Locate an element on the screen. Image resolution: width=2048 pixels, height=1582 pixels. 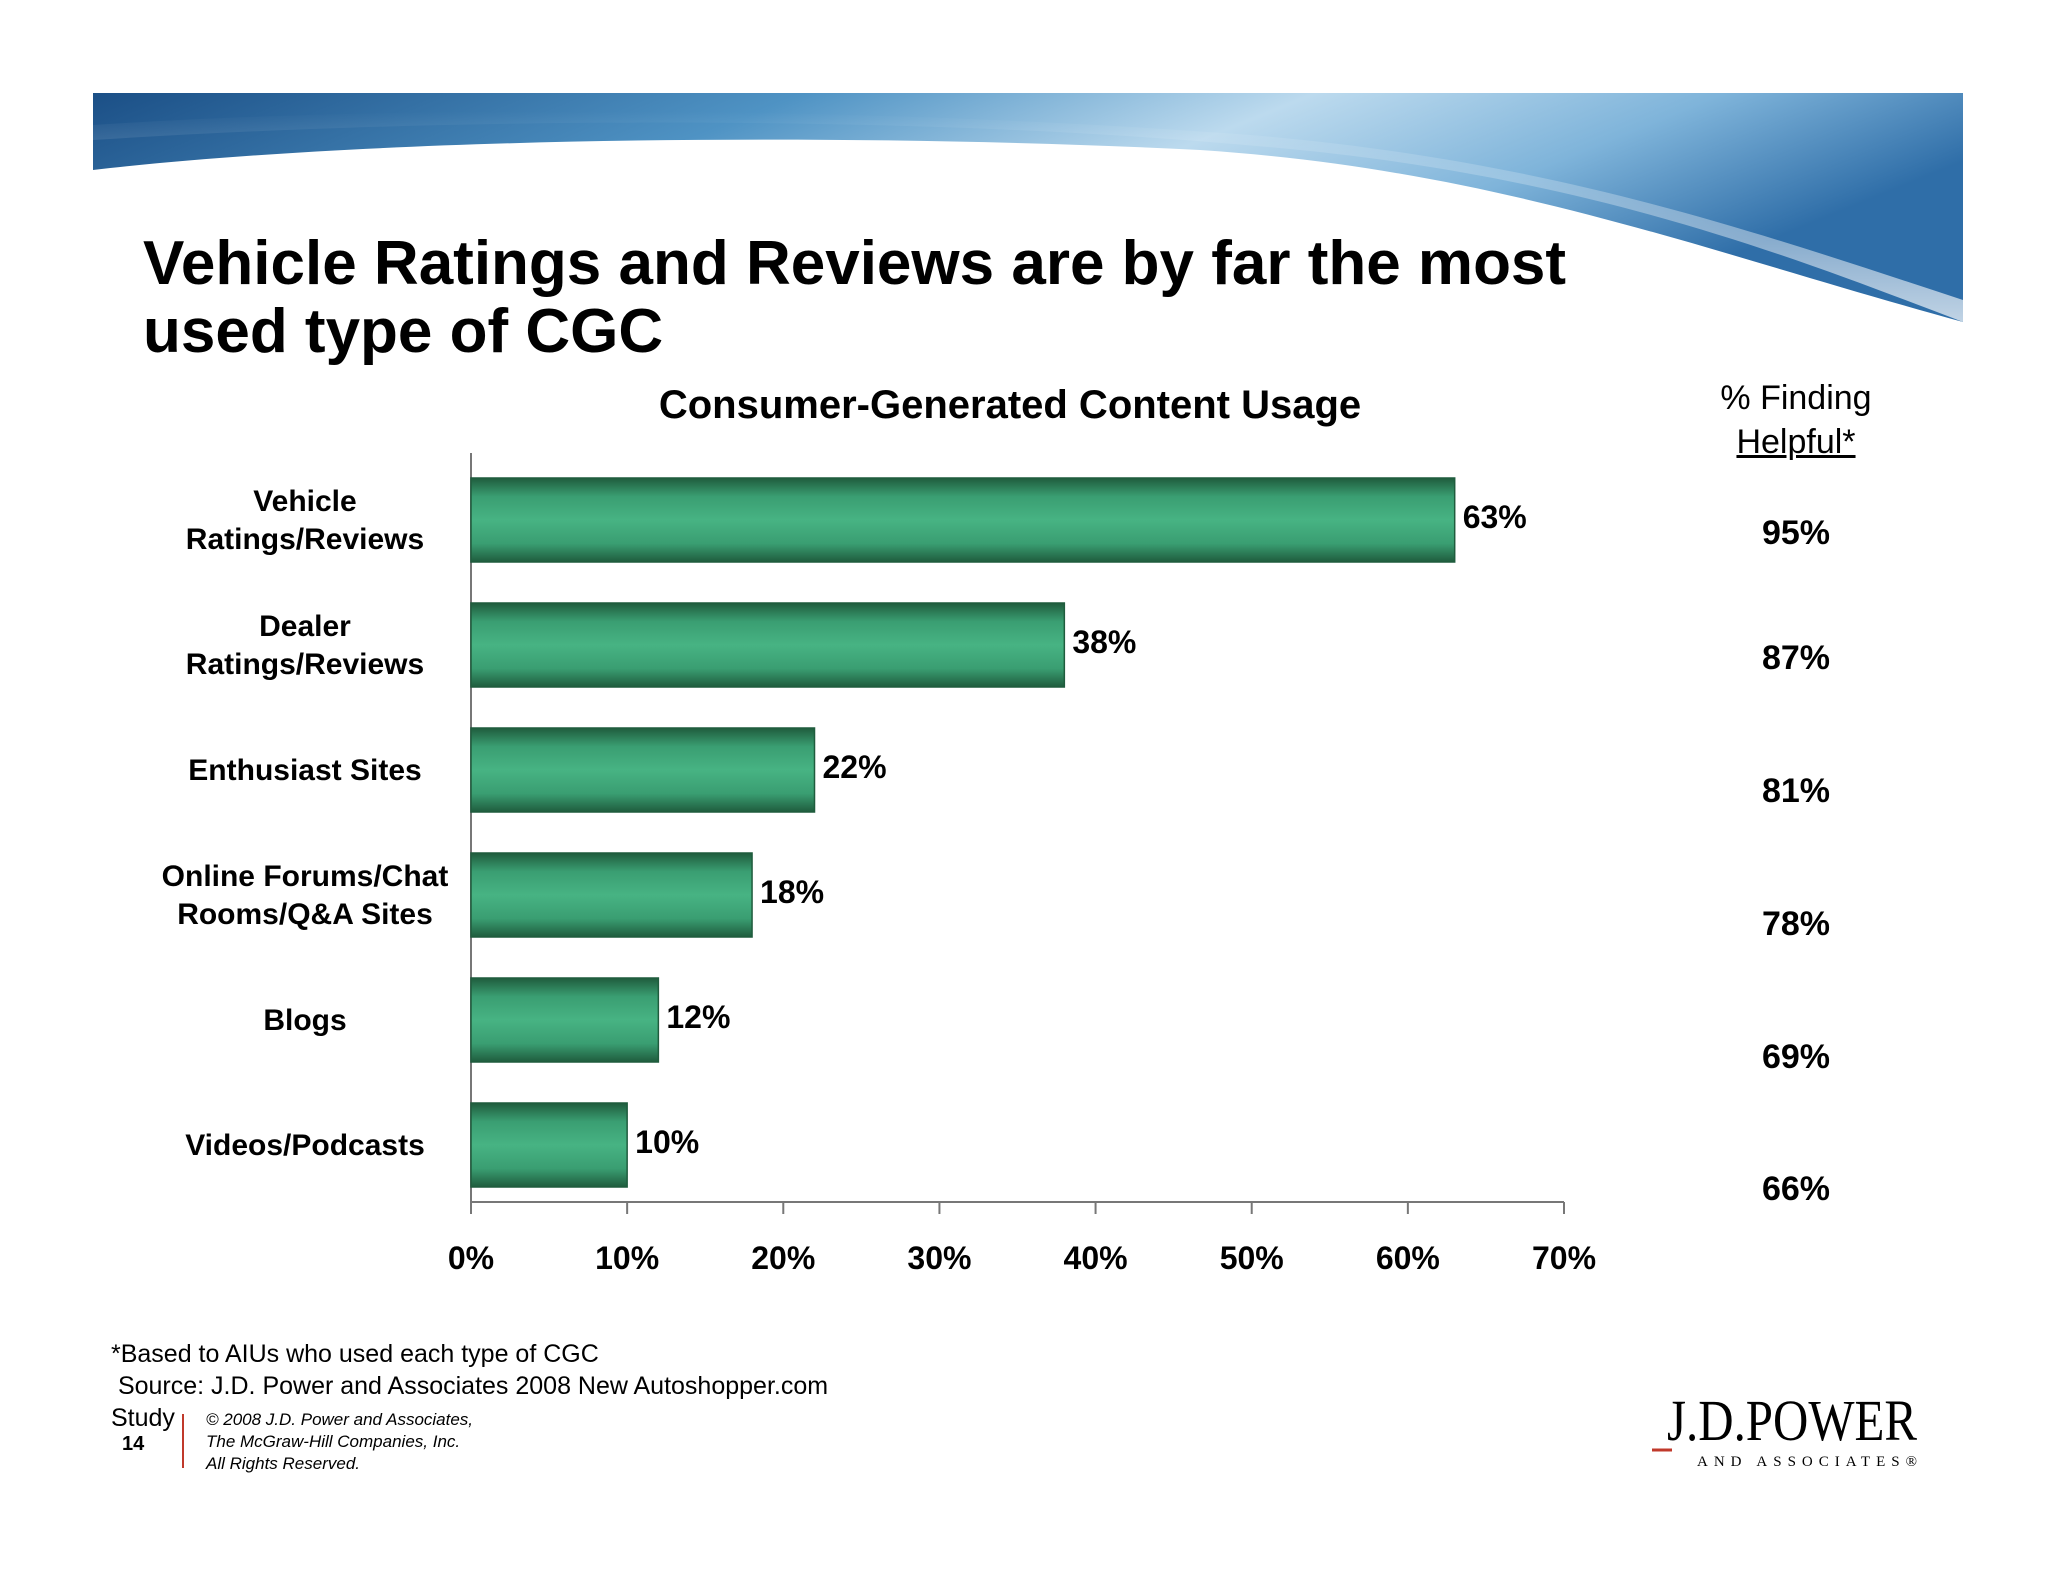
copyright-line: All Rights Reserved. is located at coordinates (283, 1463).